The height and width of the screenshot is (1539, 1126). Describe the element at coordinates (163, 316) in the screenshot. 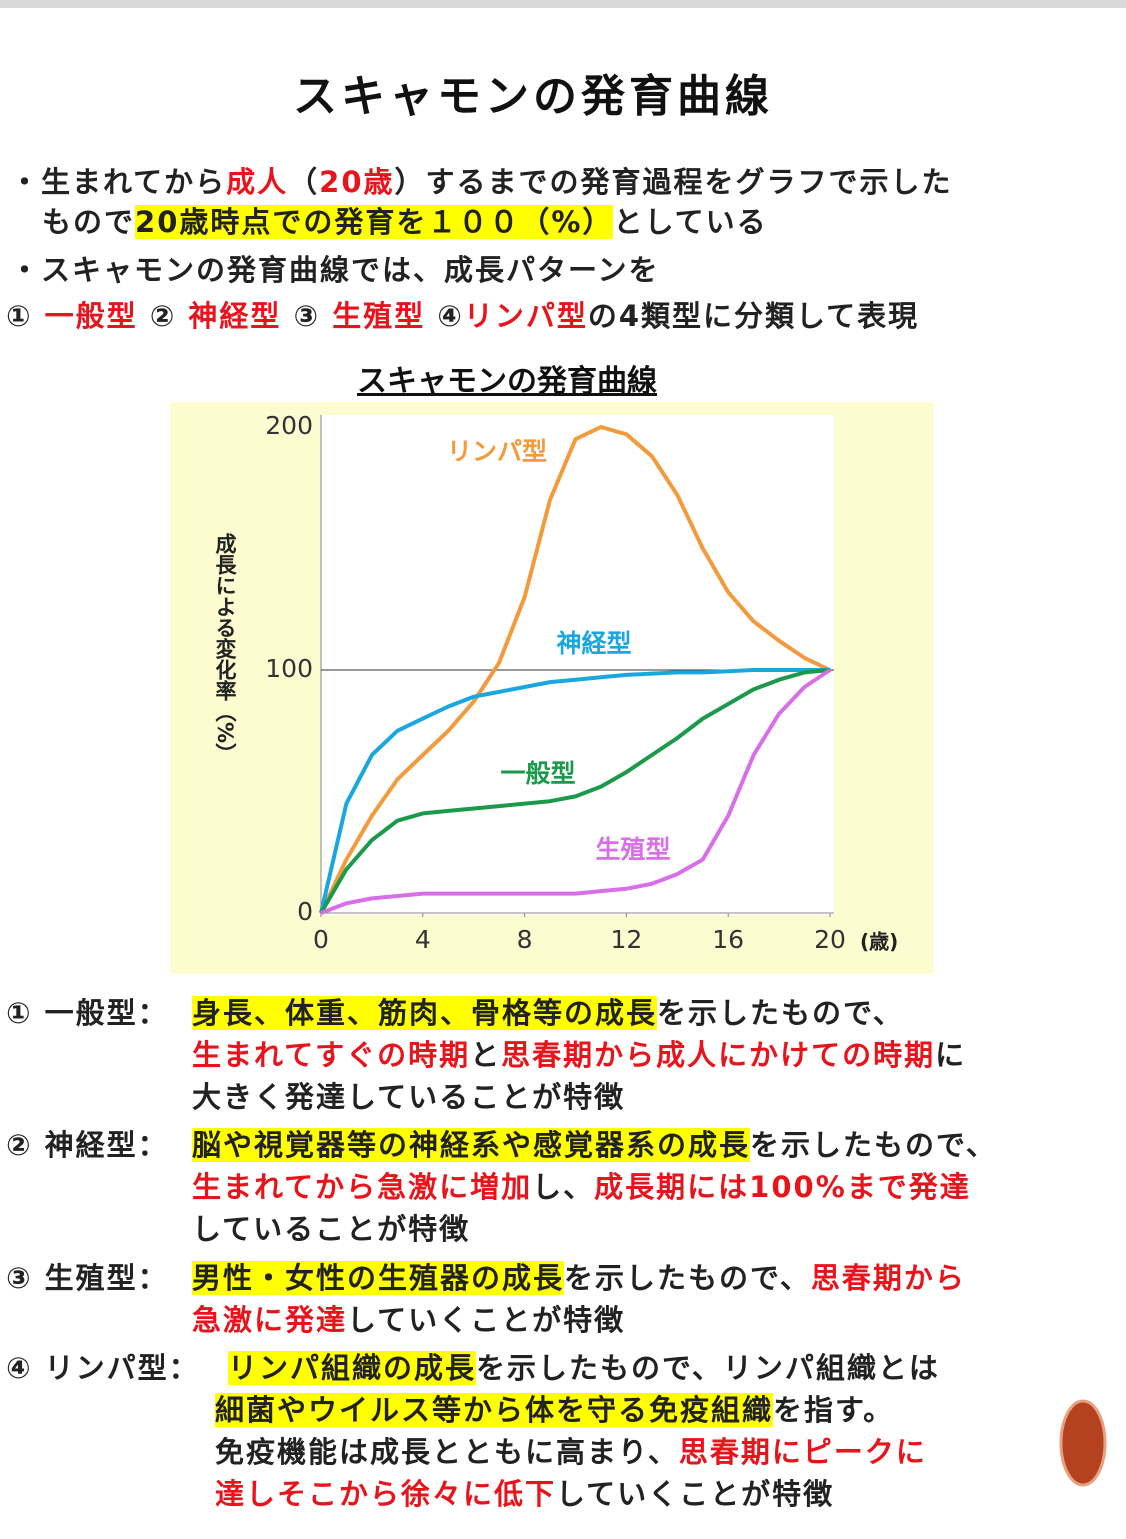

I see `text-run: ②` at that location.